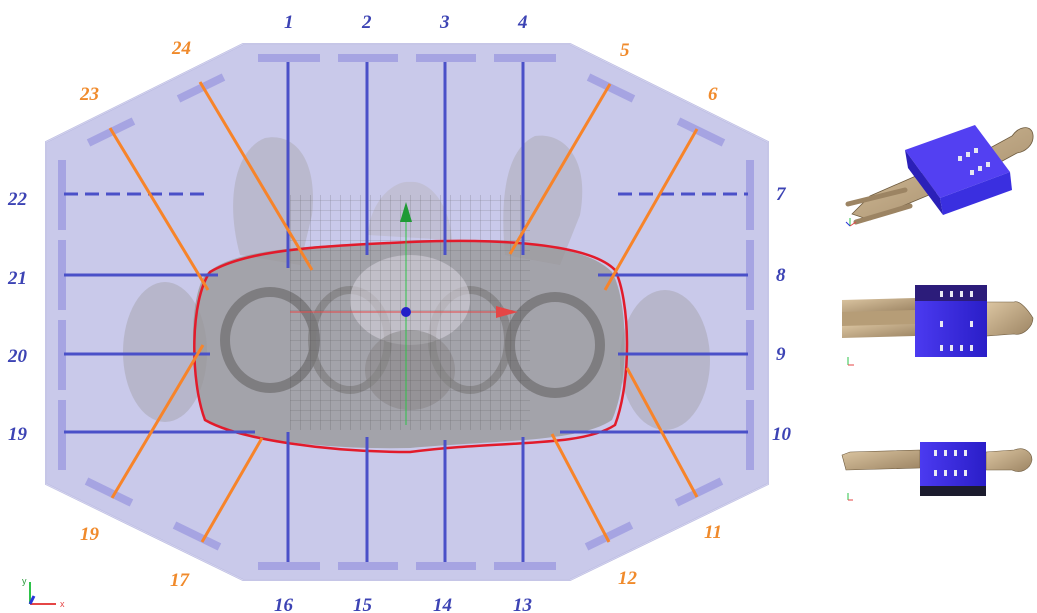  What do you see at coordinates (442, 604) in the screenshot?
I see `beam-label: 14` at bounding box center [442, 604].